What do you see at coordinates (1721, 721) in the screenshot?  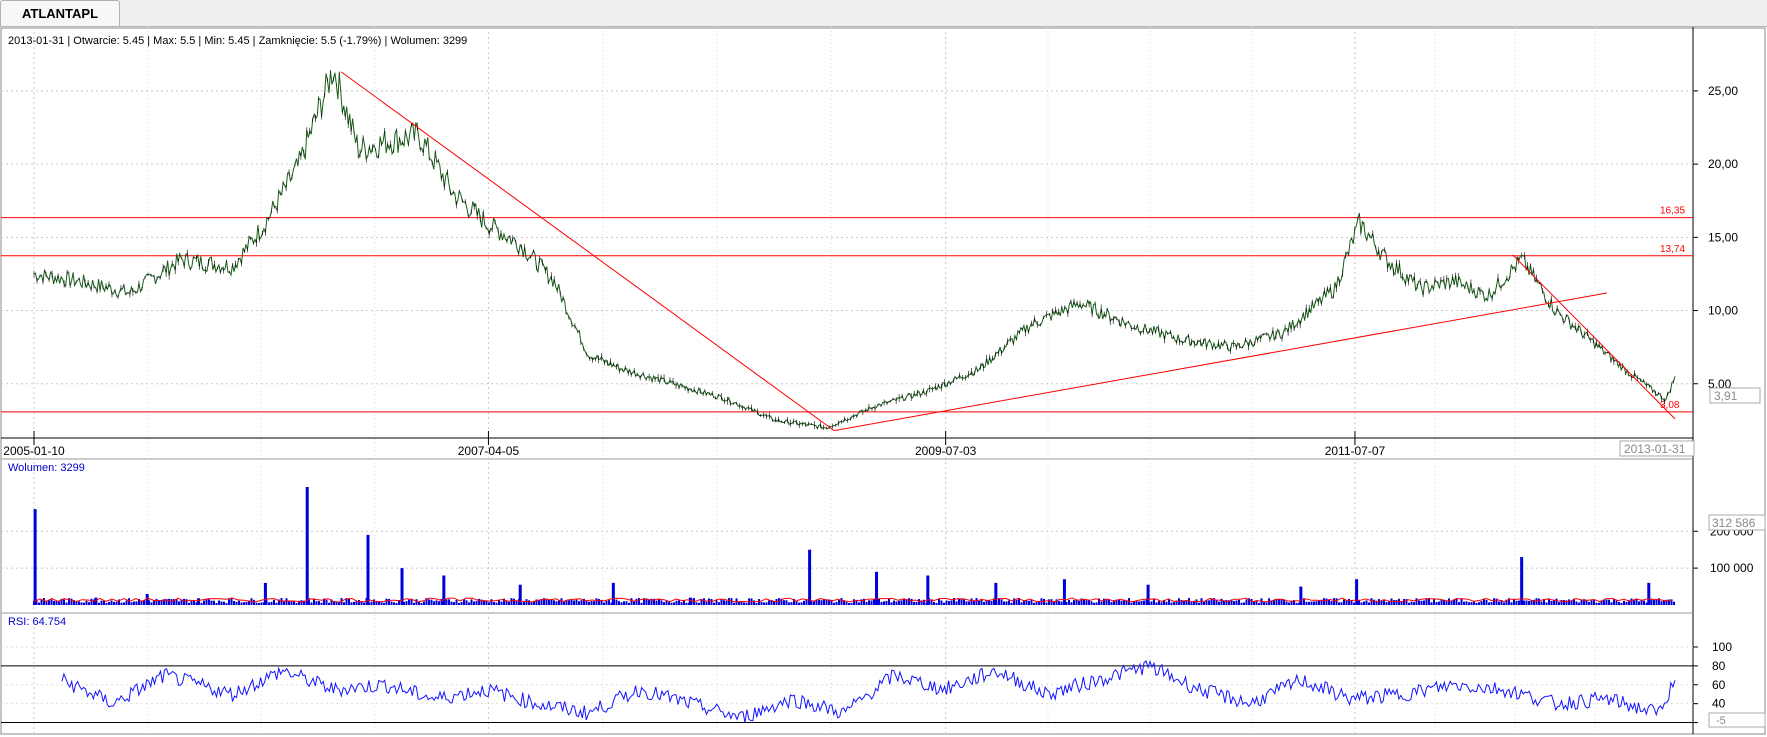 I see `rsi-badge-text: -5` at bounding box center [1721, 721].